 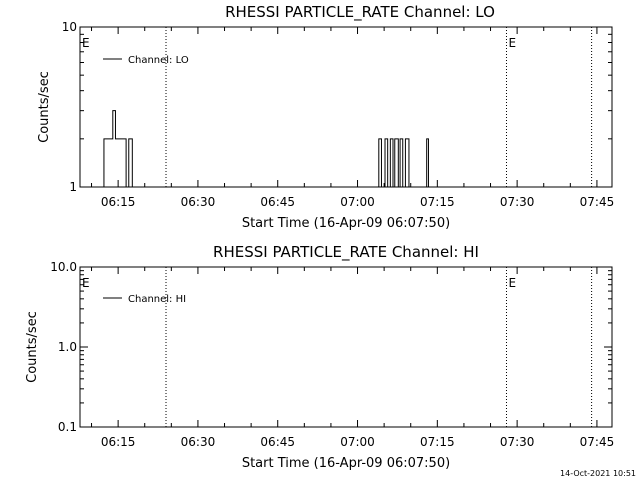 I want to click on lo-x-axis-label: Start Time (16-Apr-09 06:07:50), so click(x=346, y=223).